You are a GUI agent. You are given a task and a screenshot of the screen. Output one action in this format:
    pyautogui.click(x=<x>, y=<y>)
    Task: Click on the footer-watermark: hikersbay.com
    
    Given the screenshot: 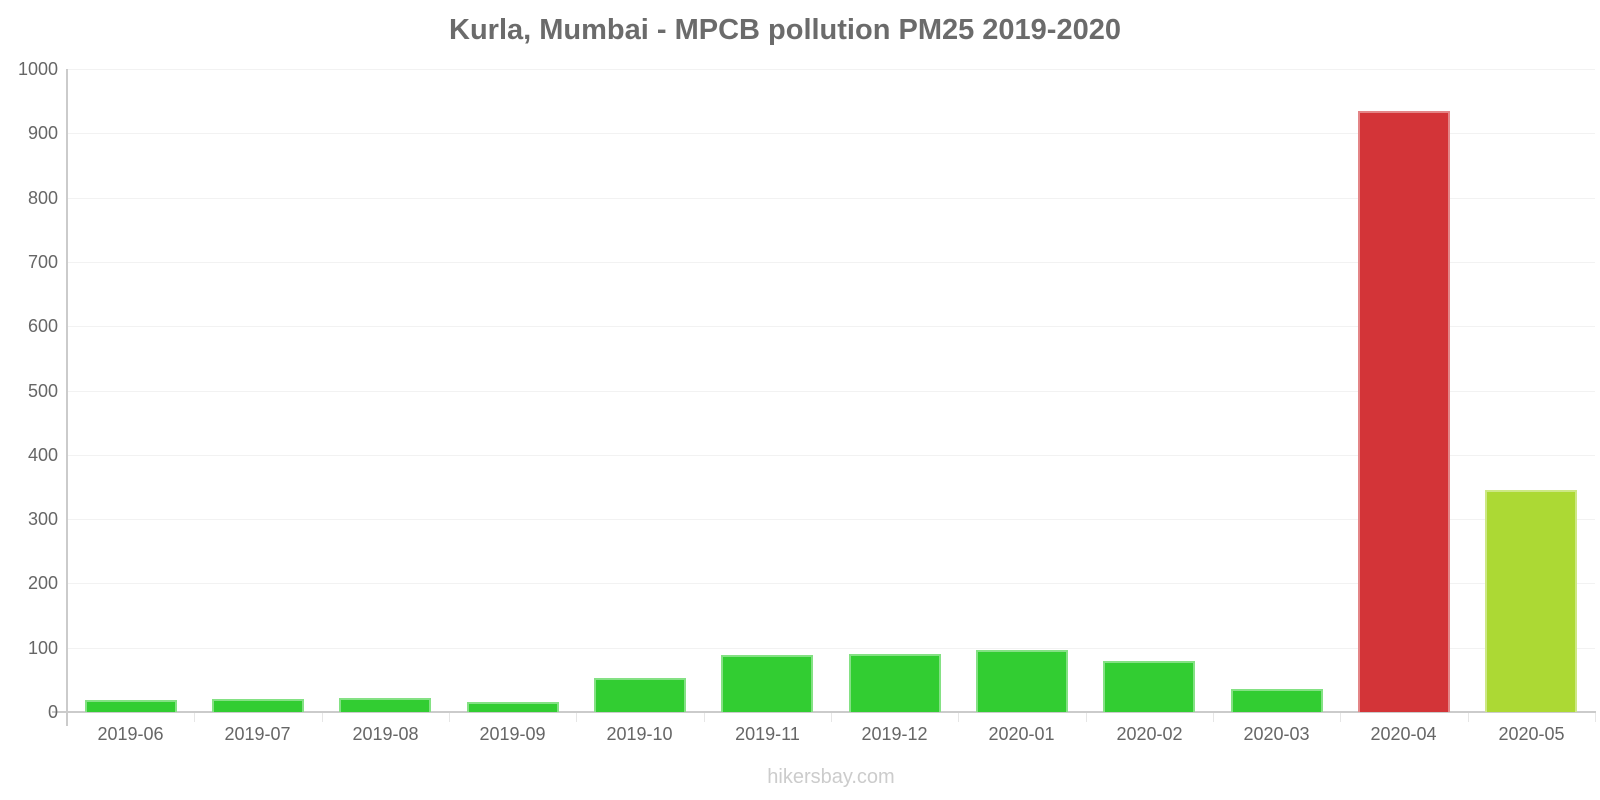 What is the action you would take?
    pyautogui.click(x=831, y=777)
    